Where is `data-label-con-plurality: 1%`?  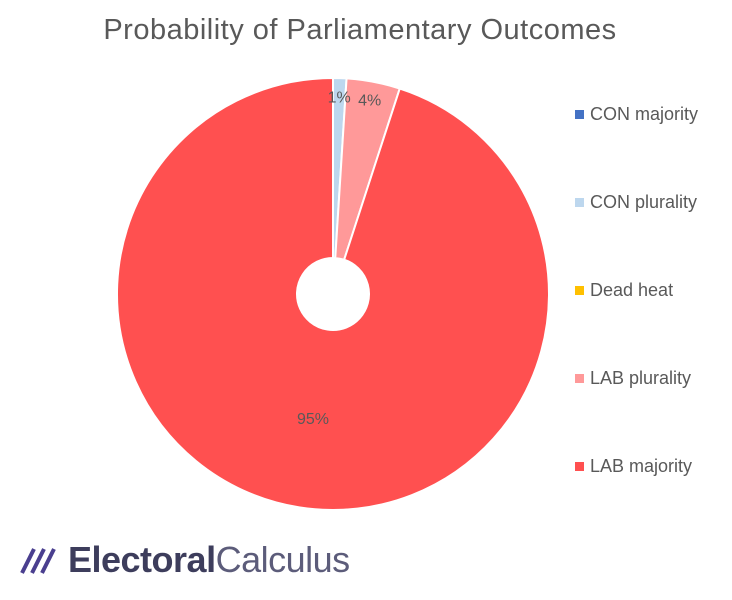 data-label-con-plurality: 1% is located at coordinates (339, 97).